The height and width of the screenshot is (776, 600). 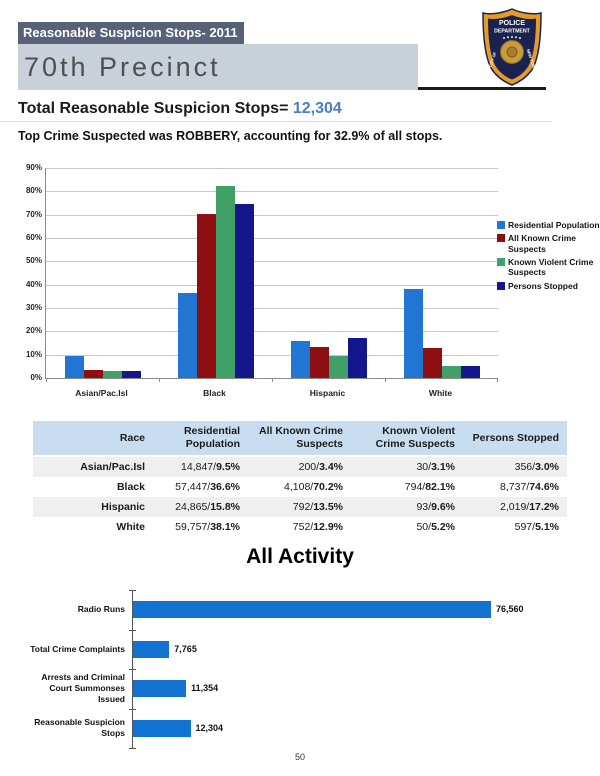 I want to click on race-cell: Black, so click(x=130, y=487).